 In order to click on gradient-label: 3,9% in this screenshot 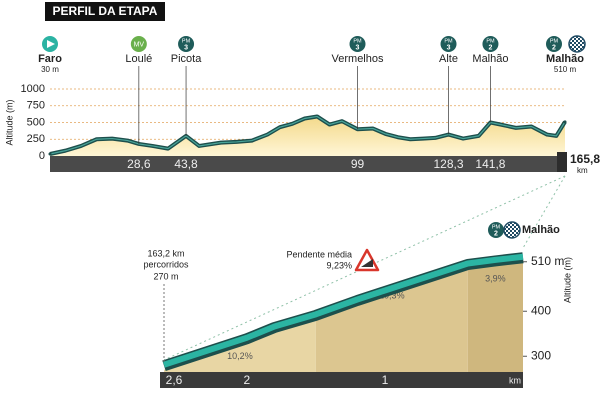, I will do `click(495, 278)`.